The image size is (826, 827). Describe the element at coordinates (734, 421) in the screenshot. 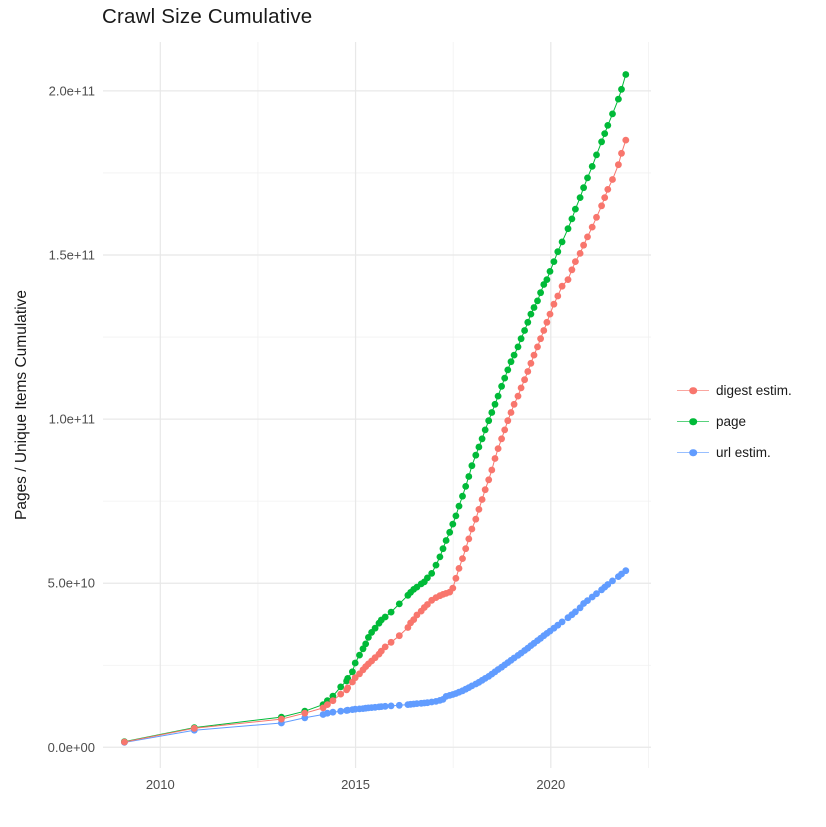

I see `legend-item-page: page` at that location.